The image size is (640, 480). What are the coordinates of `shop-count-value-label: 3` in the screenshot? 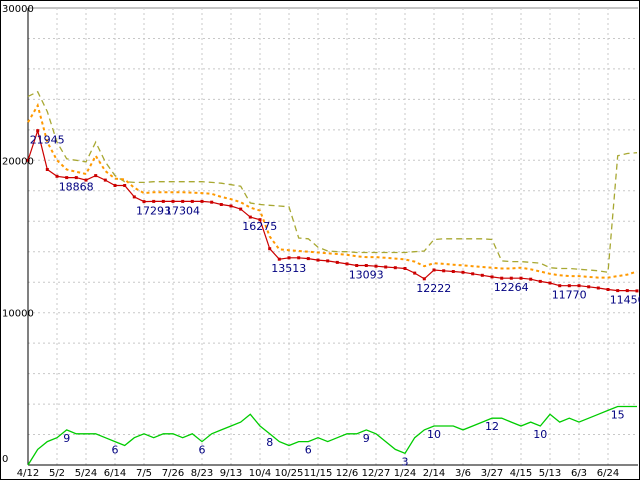 It's located at (405, 461).